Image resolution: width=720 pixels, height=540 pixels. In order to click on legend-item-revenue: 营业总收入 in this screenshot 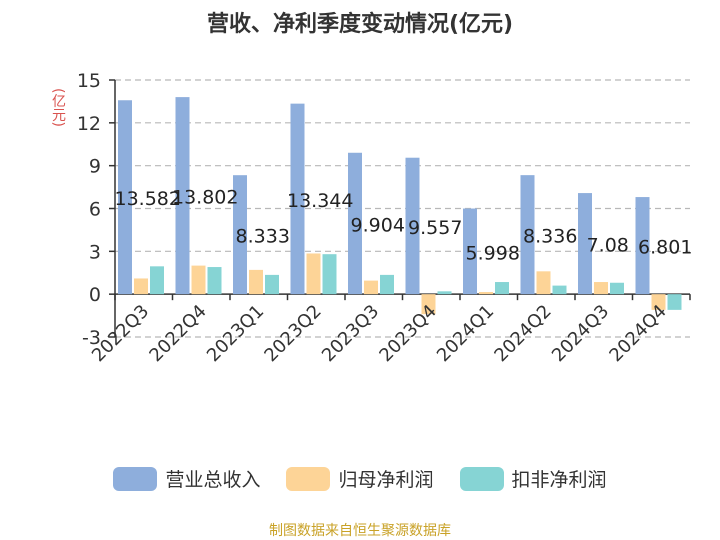, I will do `click(186, 478)`.